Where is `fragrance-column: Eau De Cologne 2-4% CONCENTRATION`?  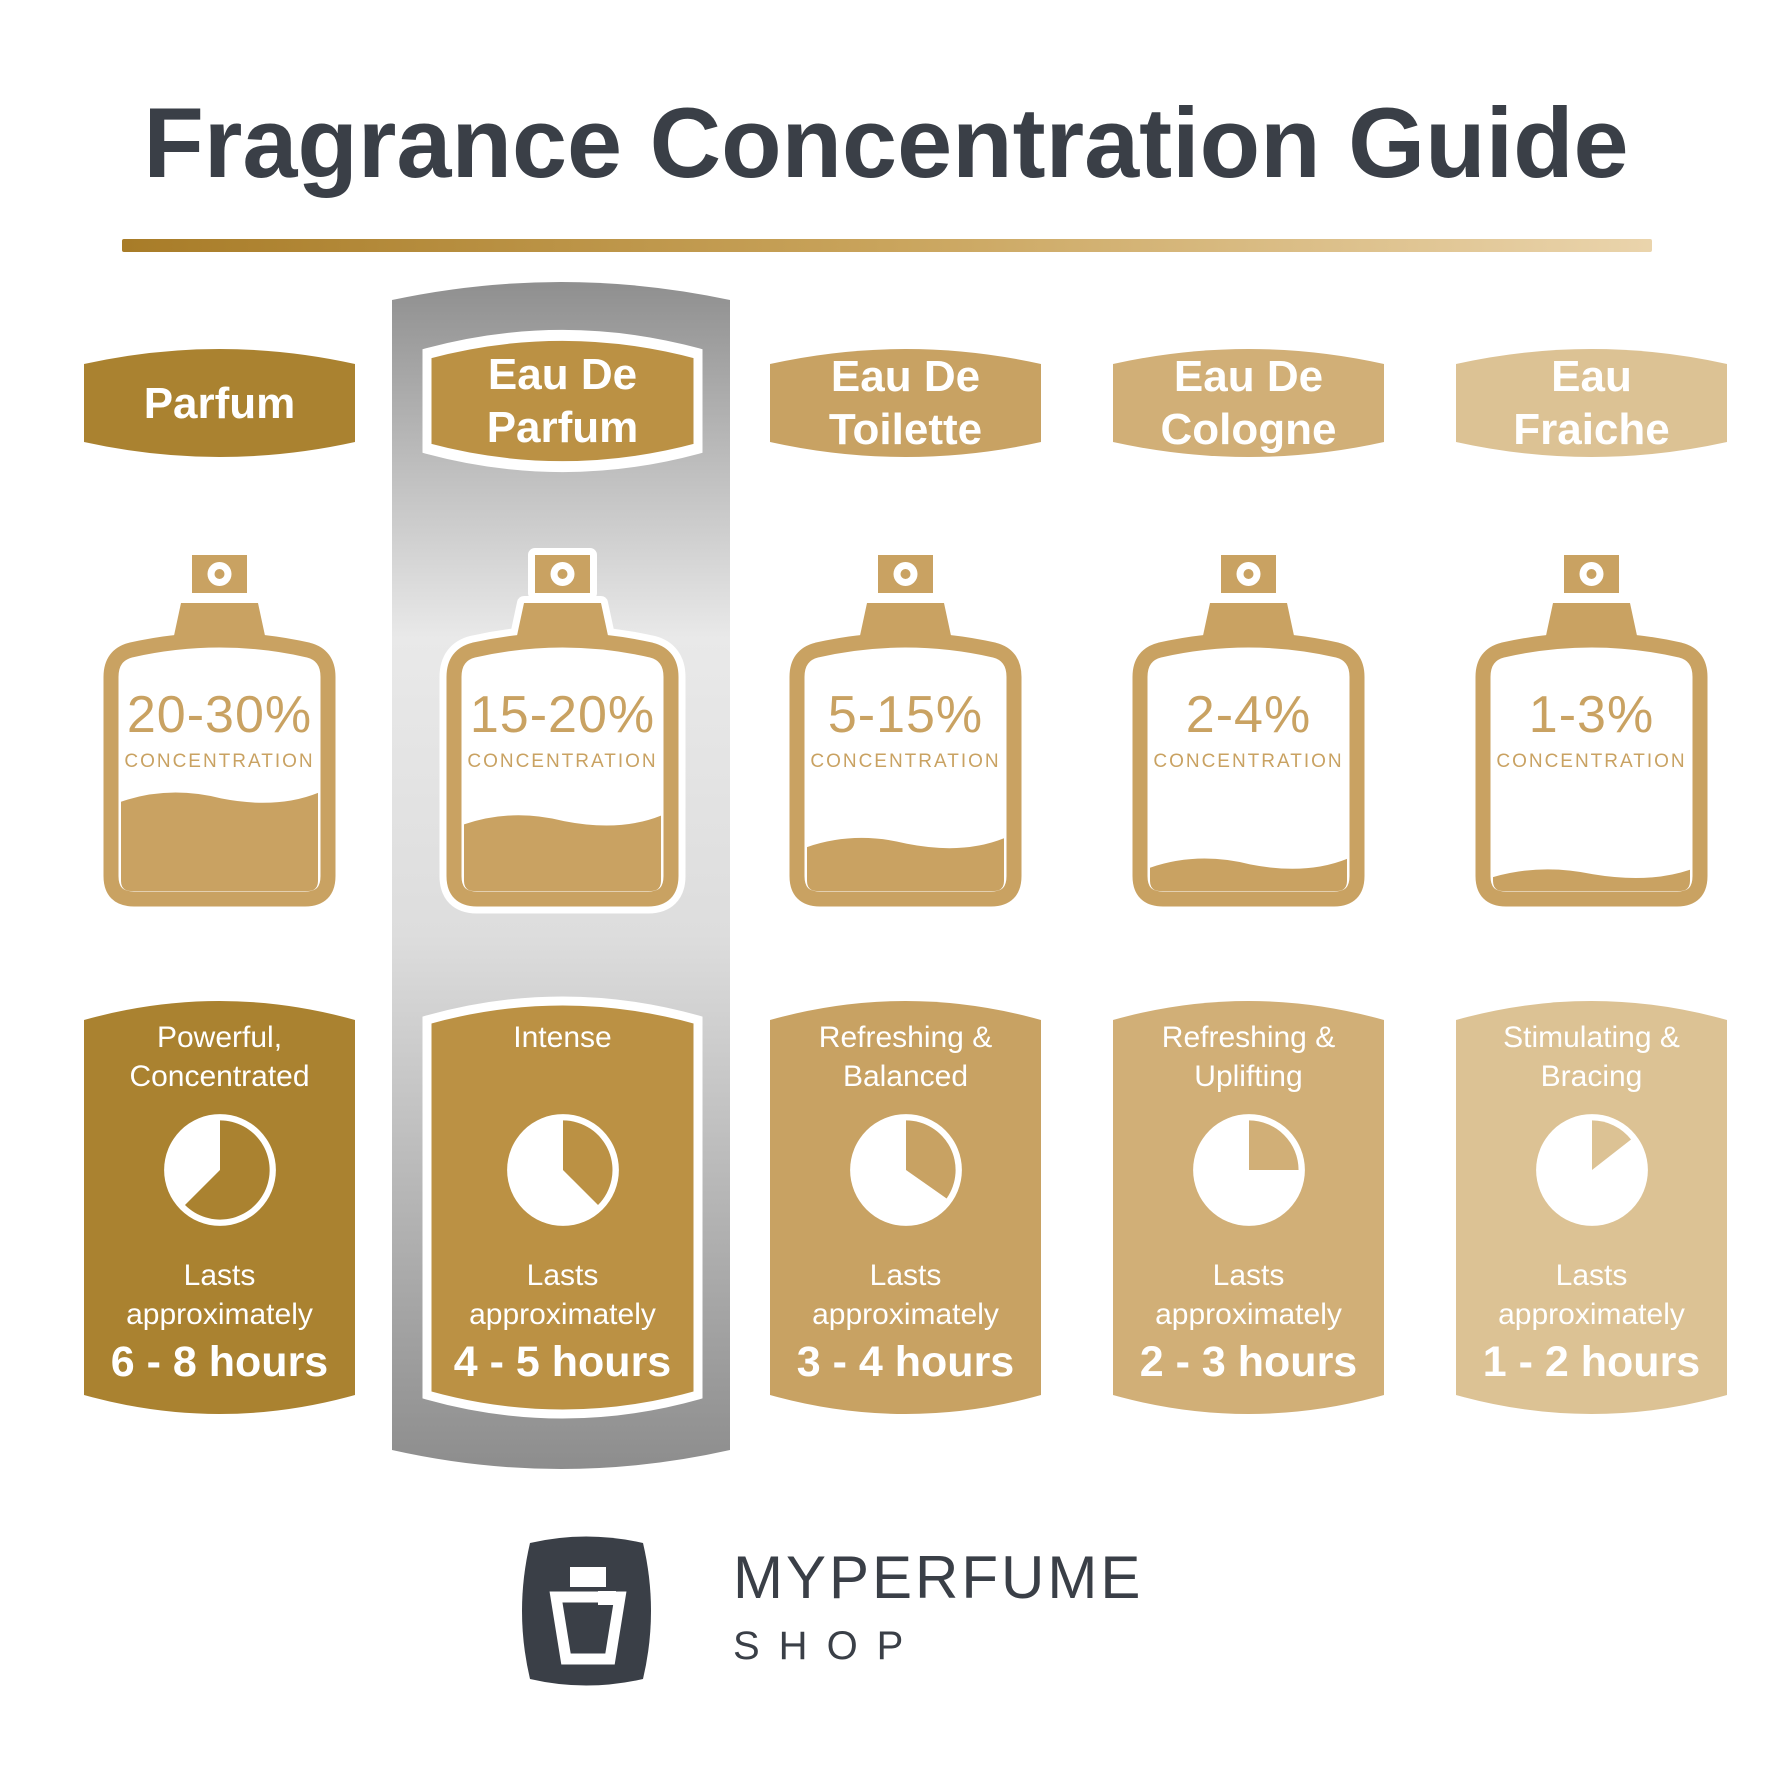
fragrance-column: Eau De Cologne 2-4% CONCENTRATION is located at coordinates (1248, 885).